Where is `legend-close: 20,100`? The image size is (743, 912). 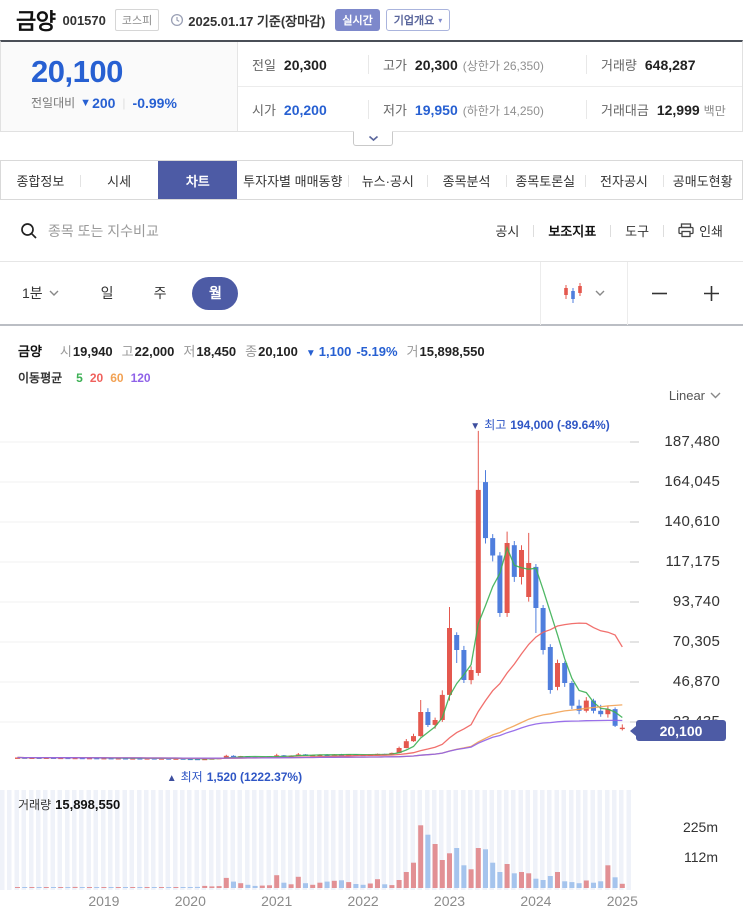 legend-close: 20,100 is located at coordinates (278, 351).